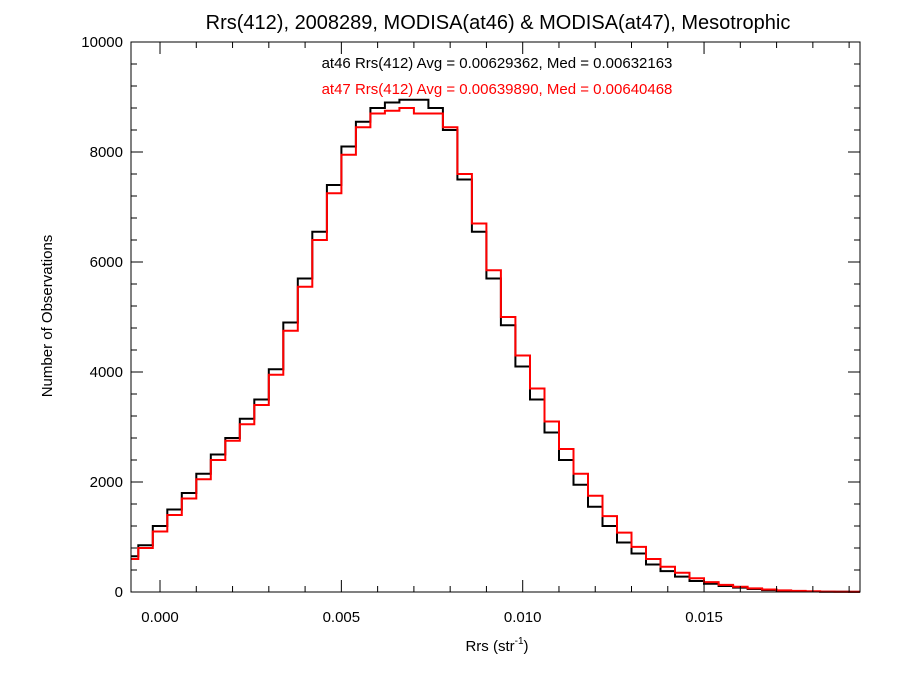 Image resolution: width=900 pixels, height=680 pixels. What do you see at coordinates (519, 641) in the screenshot?
I see `x-axis-label-superscript: -1` at bounding box center [519, 641].